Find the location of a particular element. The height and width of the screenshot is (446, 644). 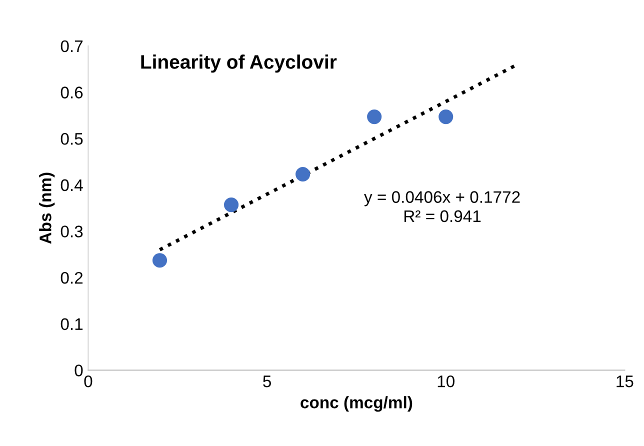

x-axis-title: conc (mcg/ml) is located at coordinates (356, 404).